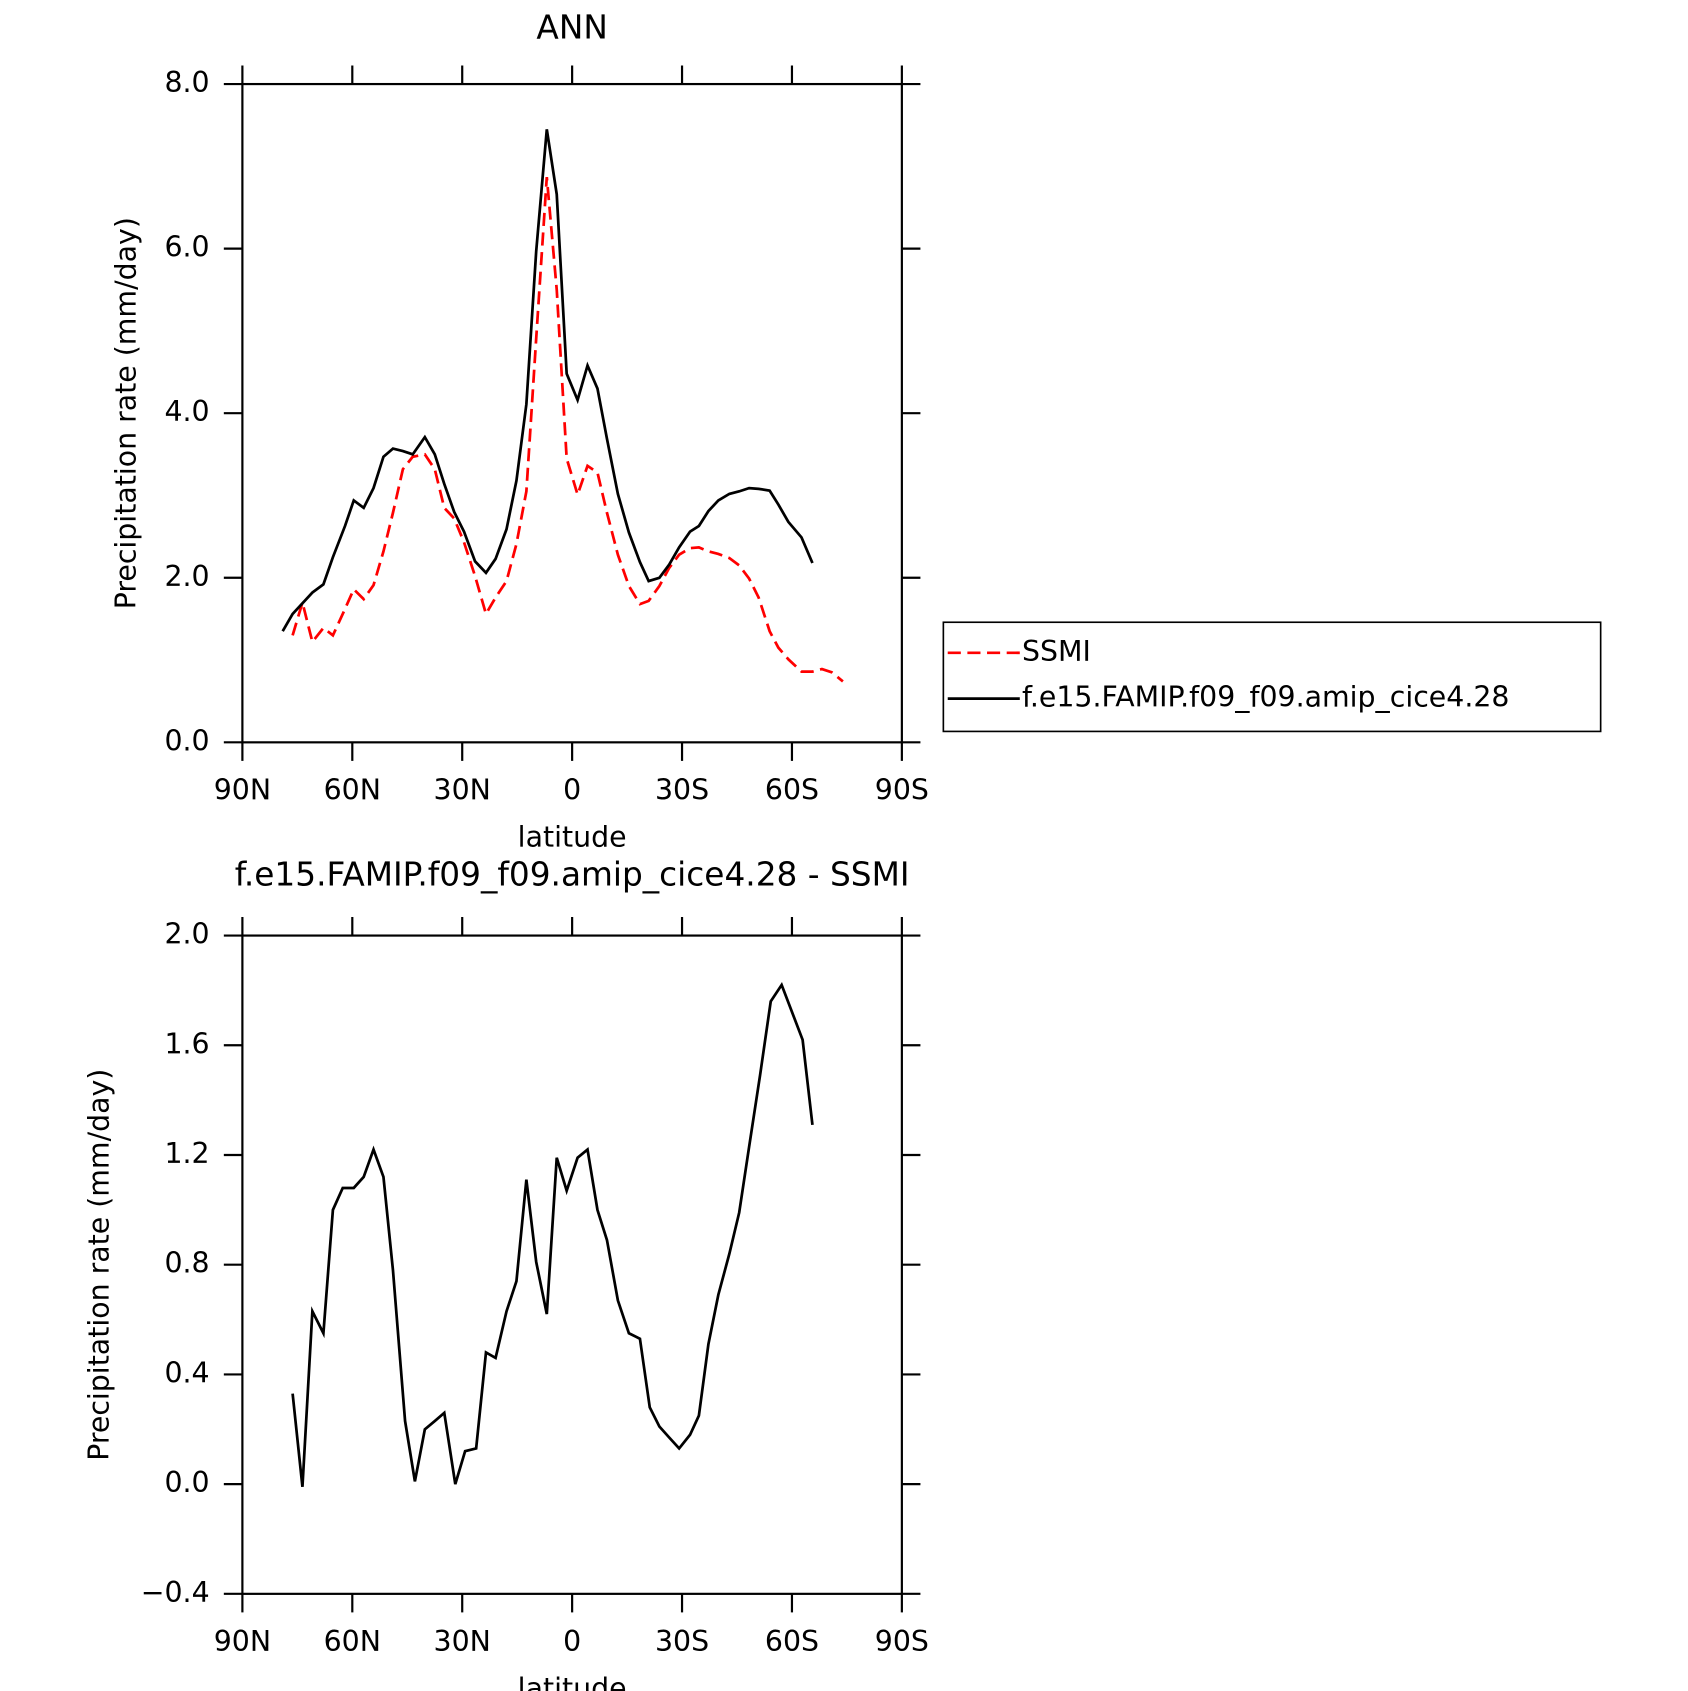 This screenshot has width=1688, height=1691. What do you see at coordinates (186, 1263) in the screenshot?
I see `y-tick-label: 0.8` at bounding box center [186, 1263].